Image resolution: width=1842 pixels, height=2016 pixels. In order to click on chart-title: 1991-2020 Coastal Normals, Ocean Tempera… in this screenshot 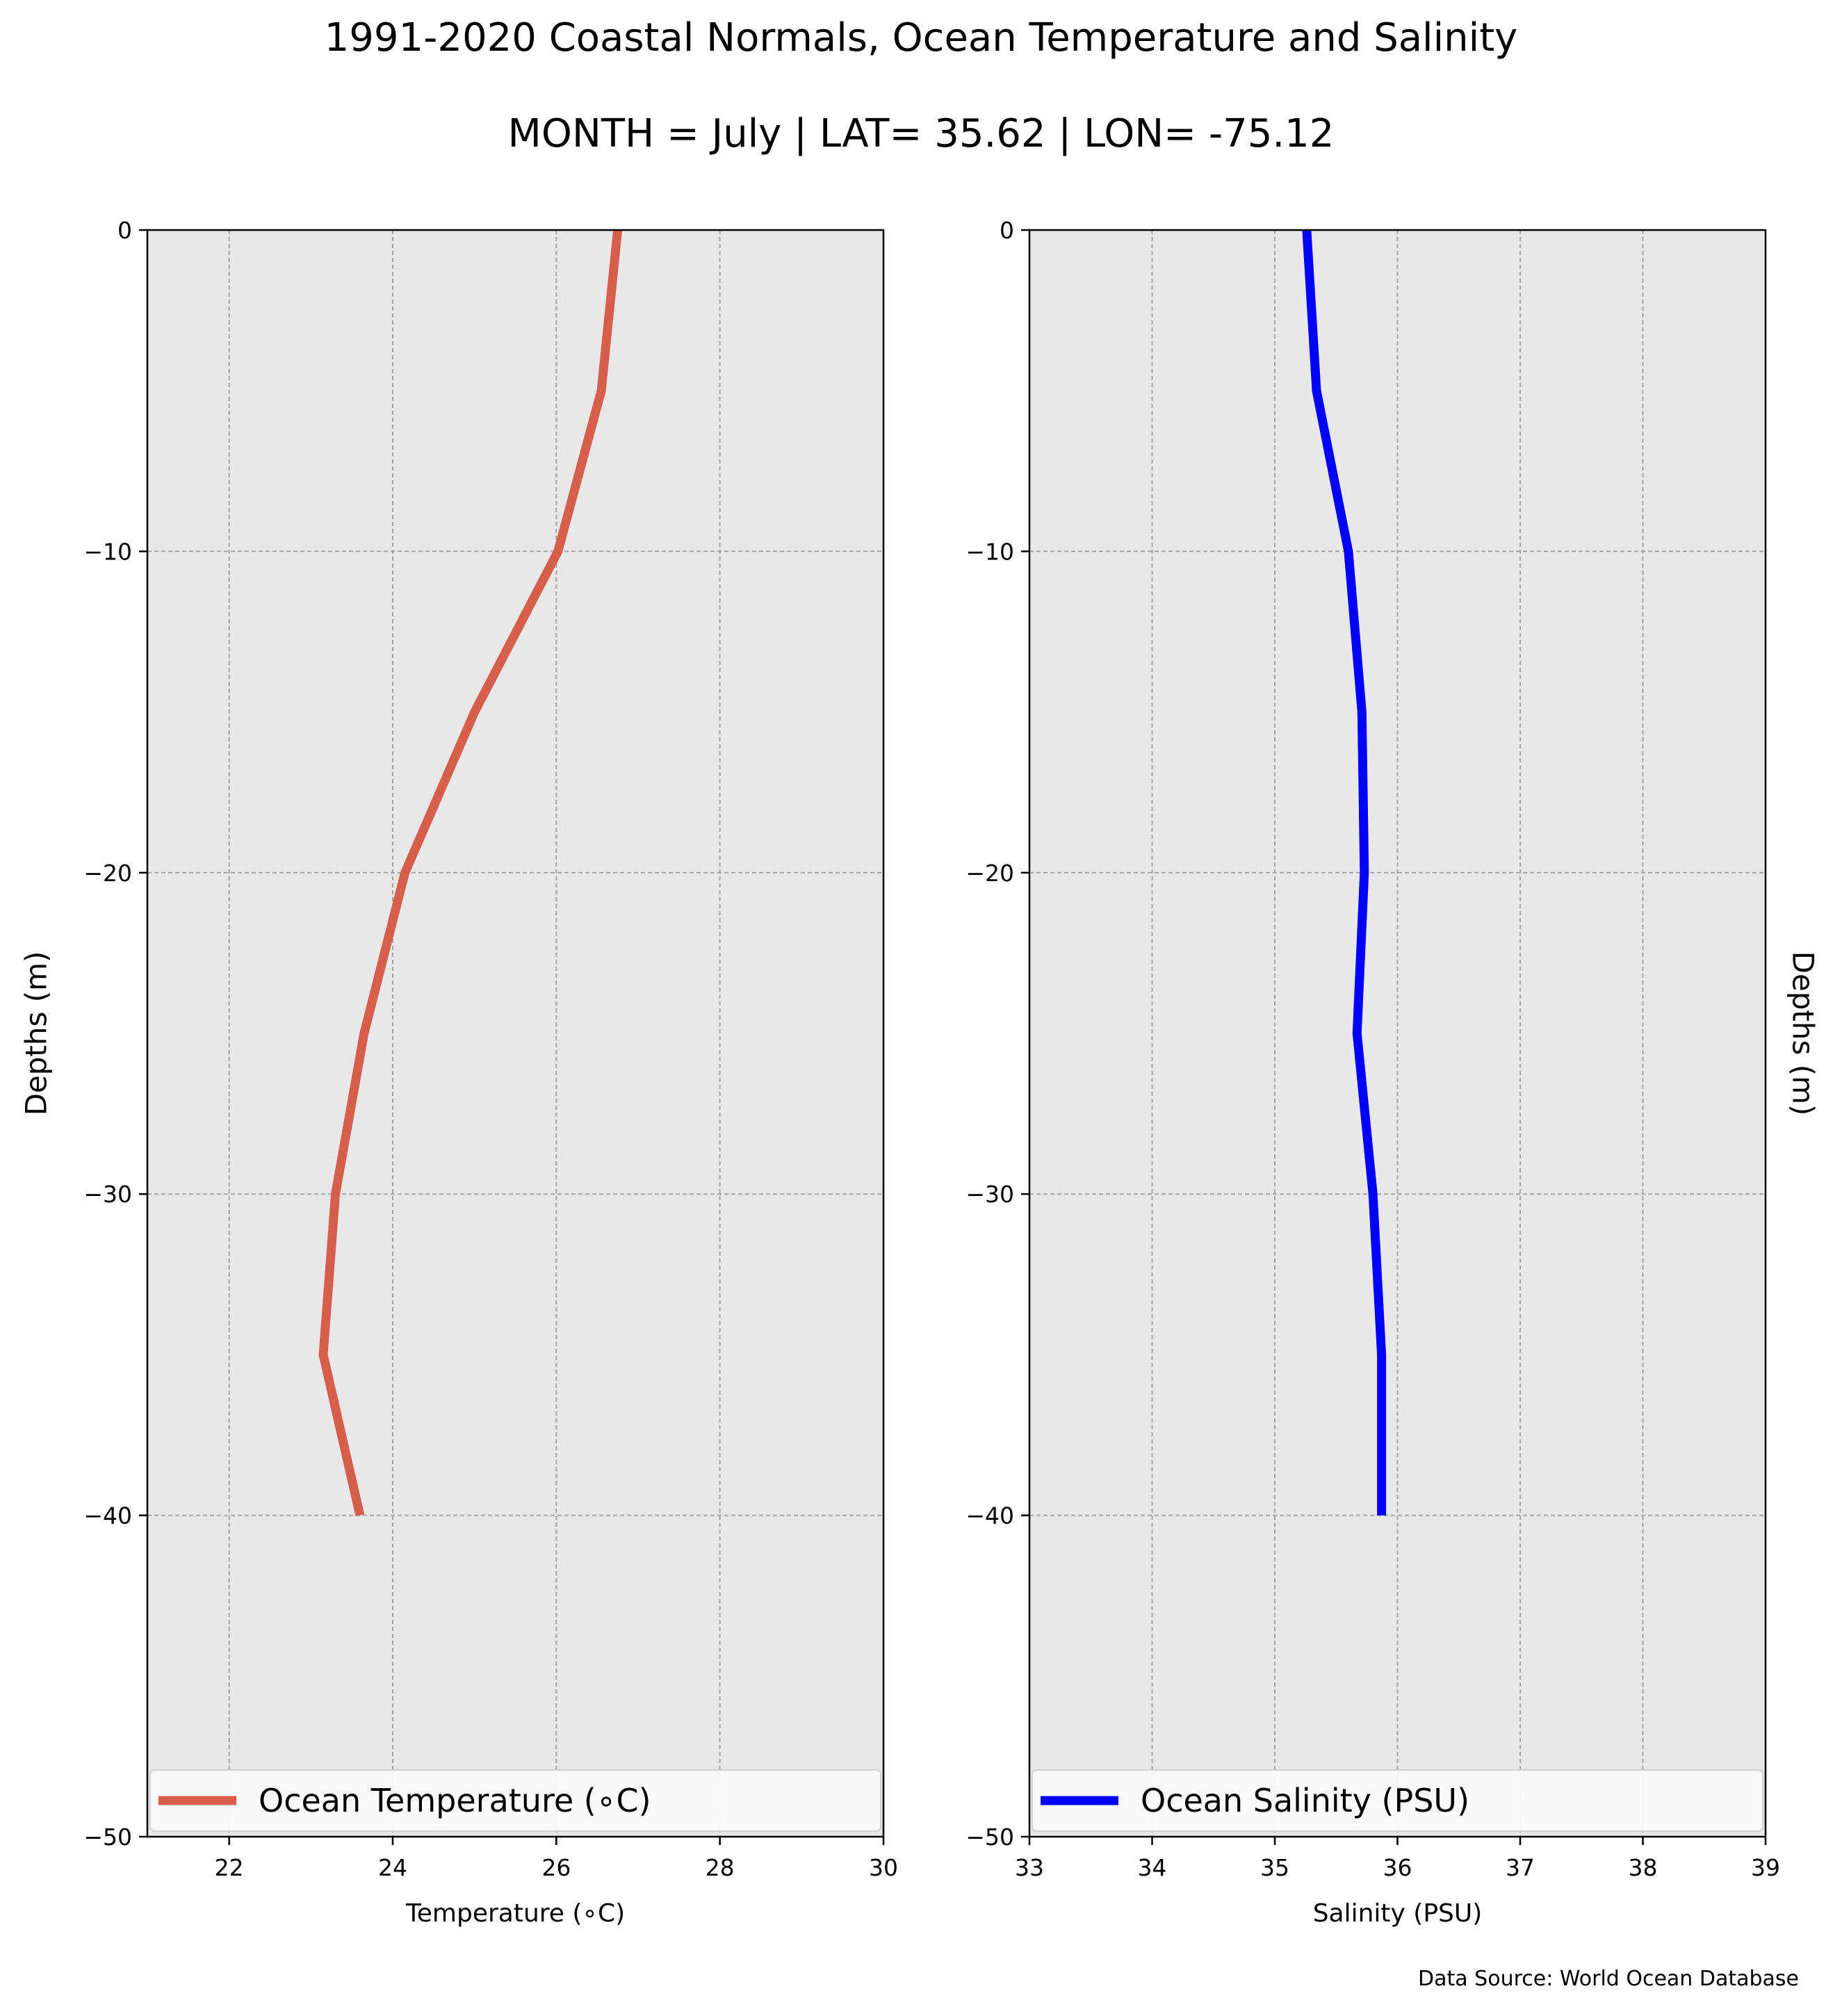, I will do `click(921, 38)`.